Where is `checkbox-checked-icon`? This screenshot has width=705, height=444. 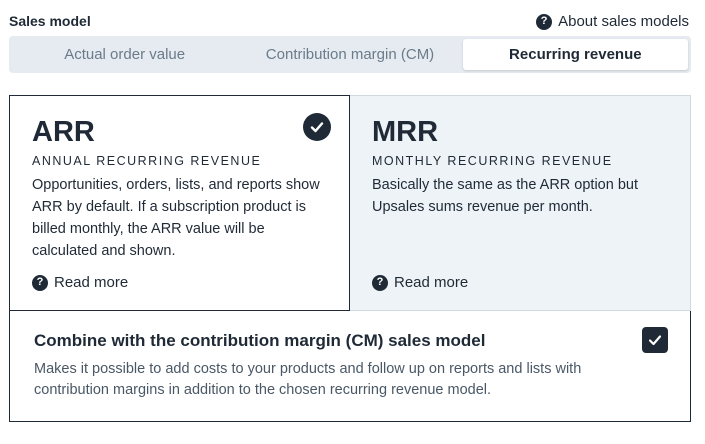 checkbox-checked-icon is located at coordinates (655, 340).